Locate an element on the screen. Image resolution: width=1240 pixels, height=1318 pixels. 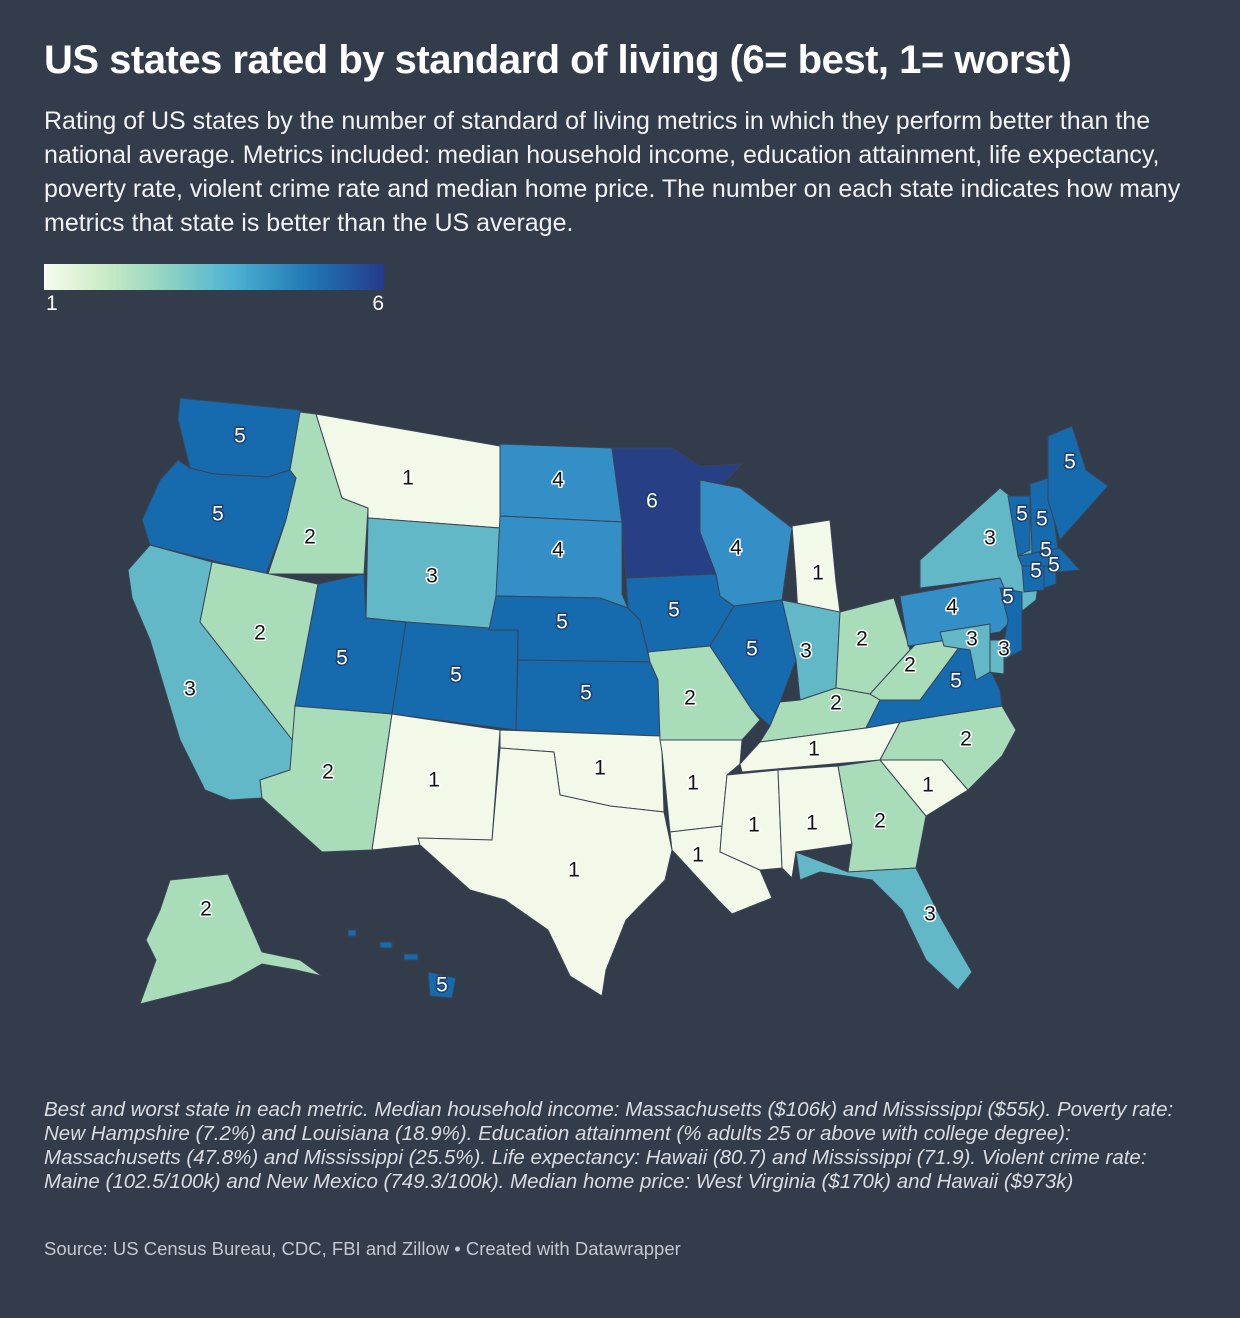
state-value-label-alaska: 2 is located at coordinates (206, 909).